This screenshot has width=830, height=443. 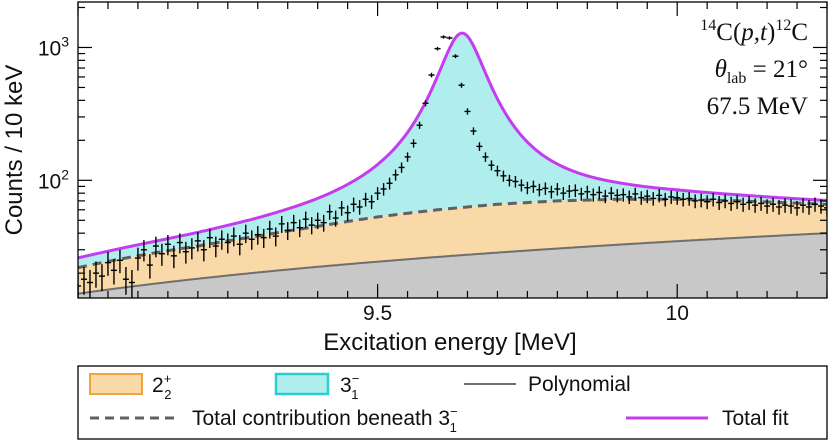 I want to click on y-tick-base: 10, so click(x=49, y=48).